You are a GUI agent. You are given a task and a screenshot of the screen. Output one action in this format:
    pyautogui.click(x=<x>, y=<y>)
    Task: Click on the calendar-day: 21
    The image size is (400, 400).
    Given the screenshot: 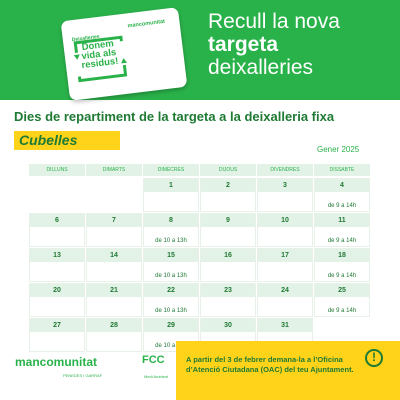 What is the action you would take?
    pyautogui.click(x=114, y=300)
    